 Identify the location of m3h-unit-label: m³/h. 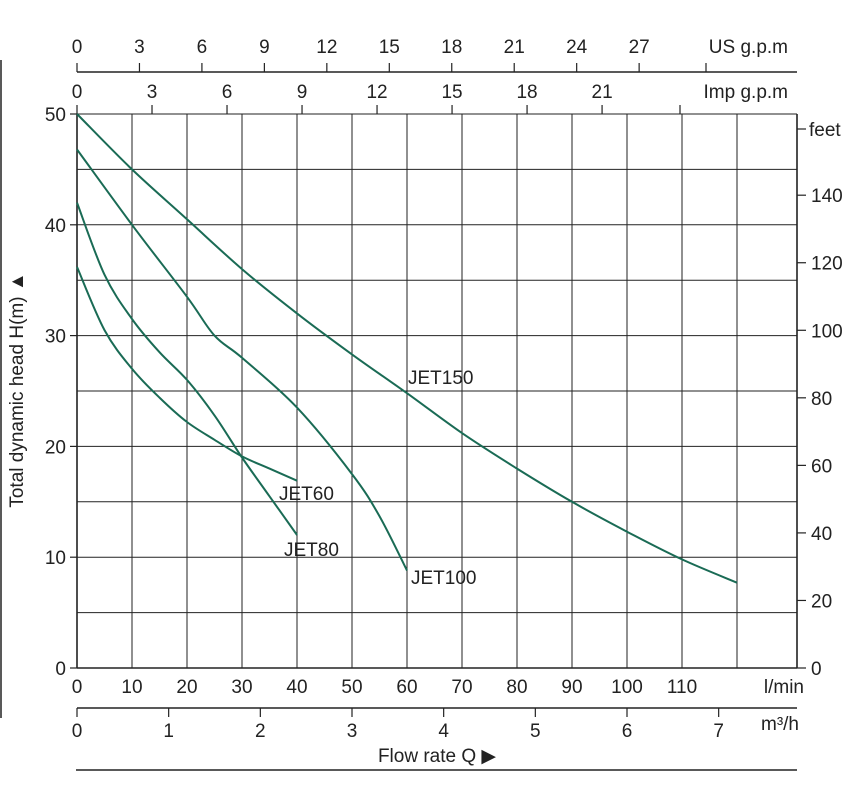
(780, 724).